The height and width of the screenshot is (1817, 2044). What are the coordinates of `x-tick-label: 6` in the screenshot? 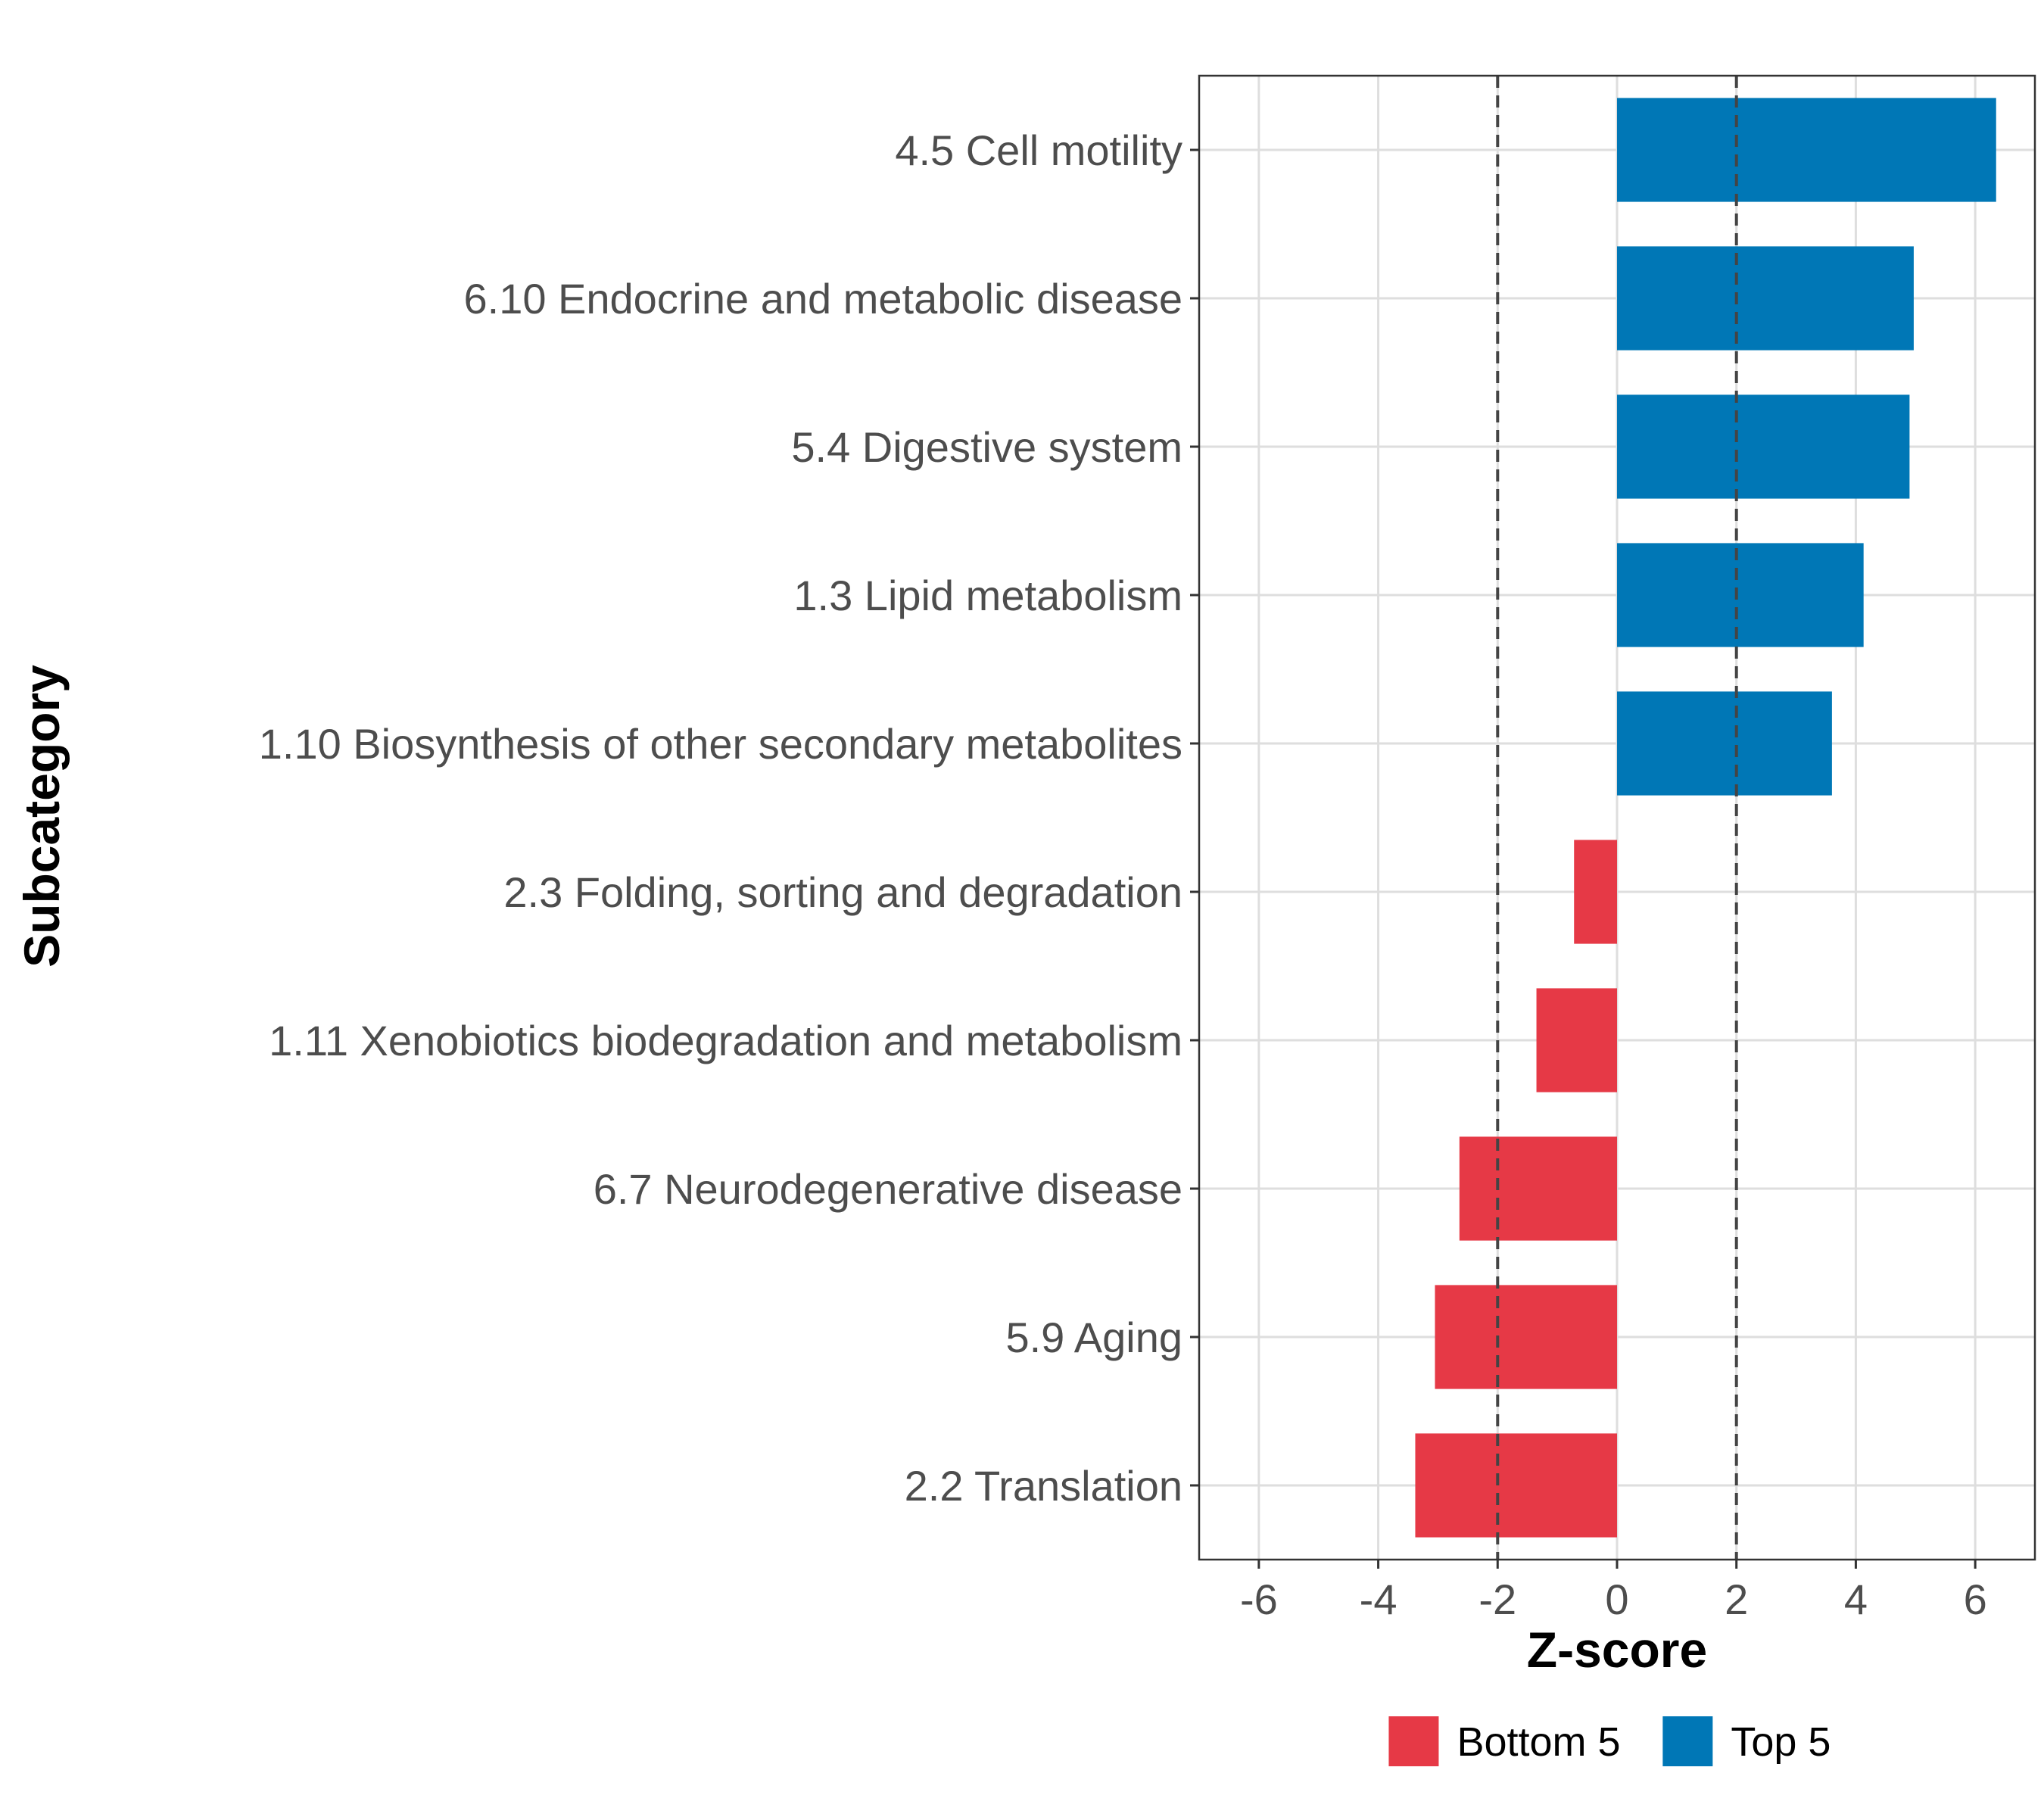 It's located at (1975, 1599).